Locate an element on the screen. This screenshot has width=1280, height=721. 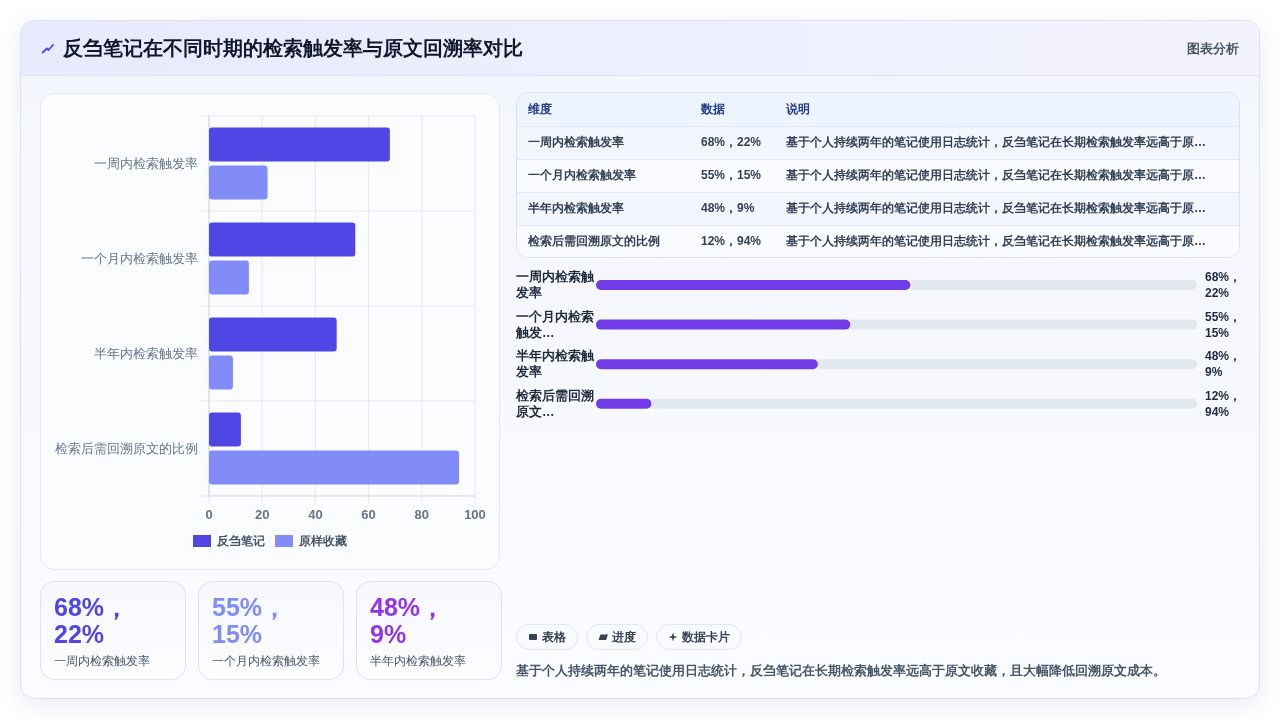
y-tick-label: 一个月内检索触发率 is located at coordinates (139, 258).